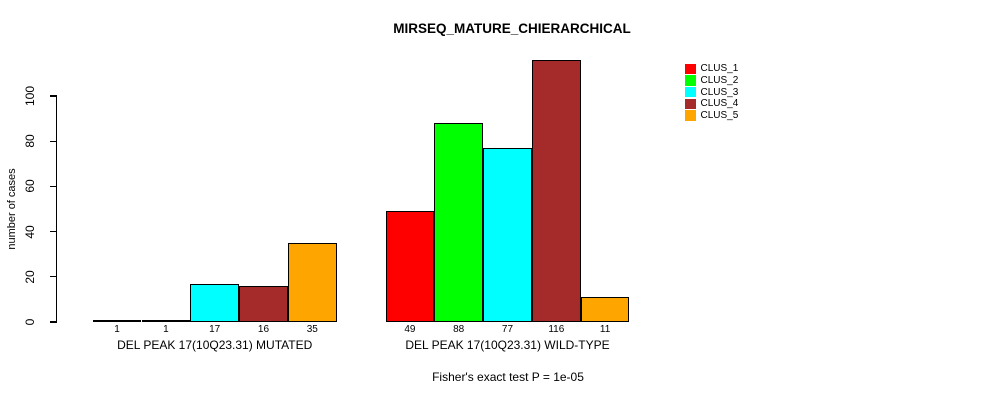  Describe the element at coordinates (410, 329) in the screenshot. I see `bar-value-label: 49` at that location.